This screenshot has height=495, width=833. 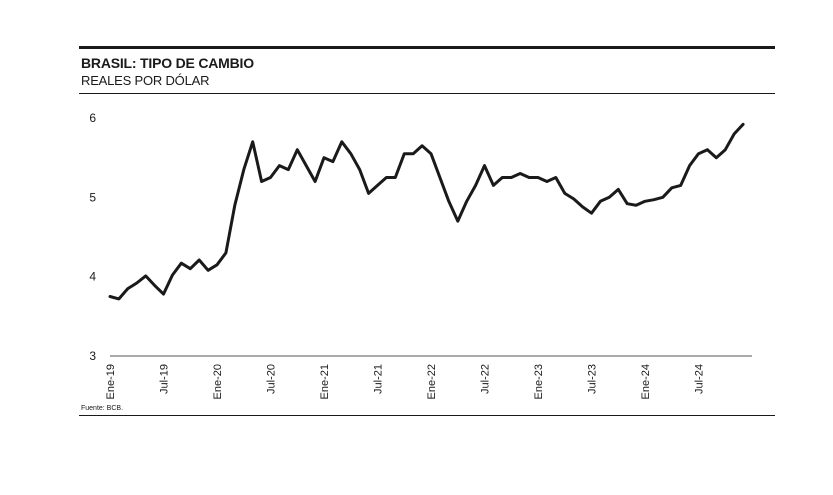 What do you see at coordinates (646, 381) in the screenshot?
I see `x-tick-label: Ene-24` at bounding box center [646, 381].